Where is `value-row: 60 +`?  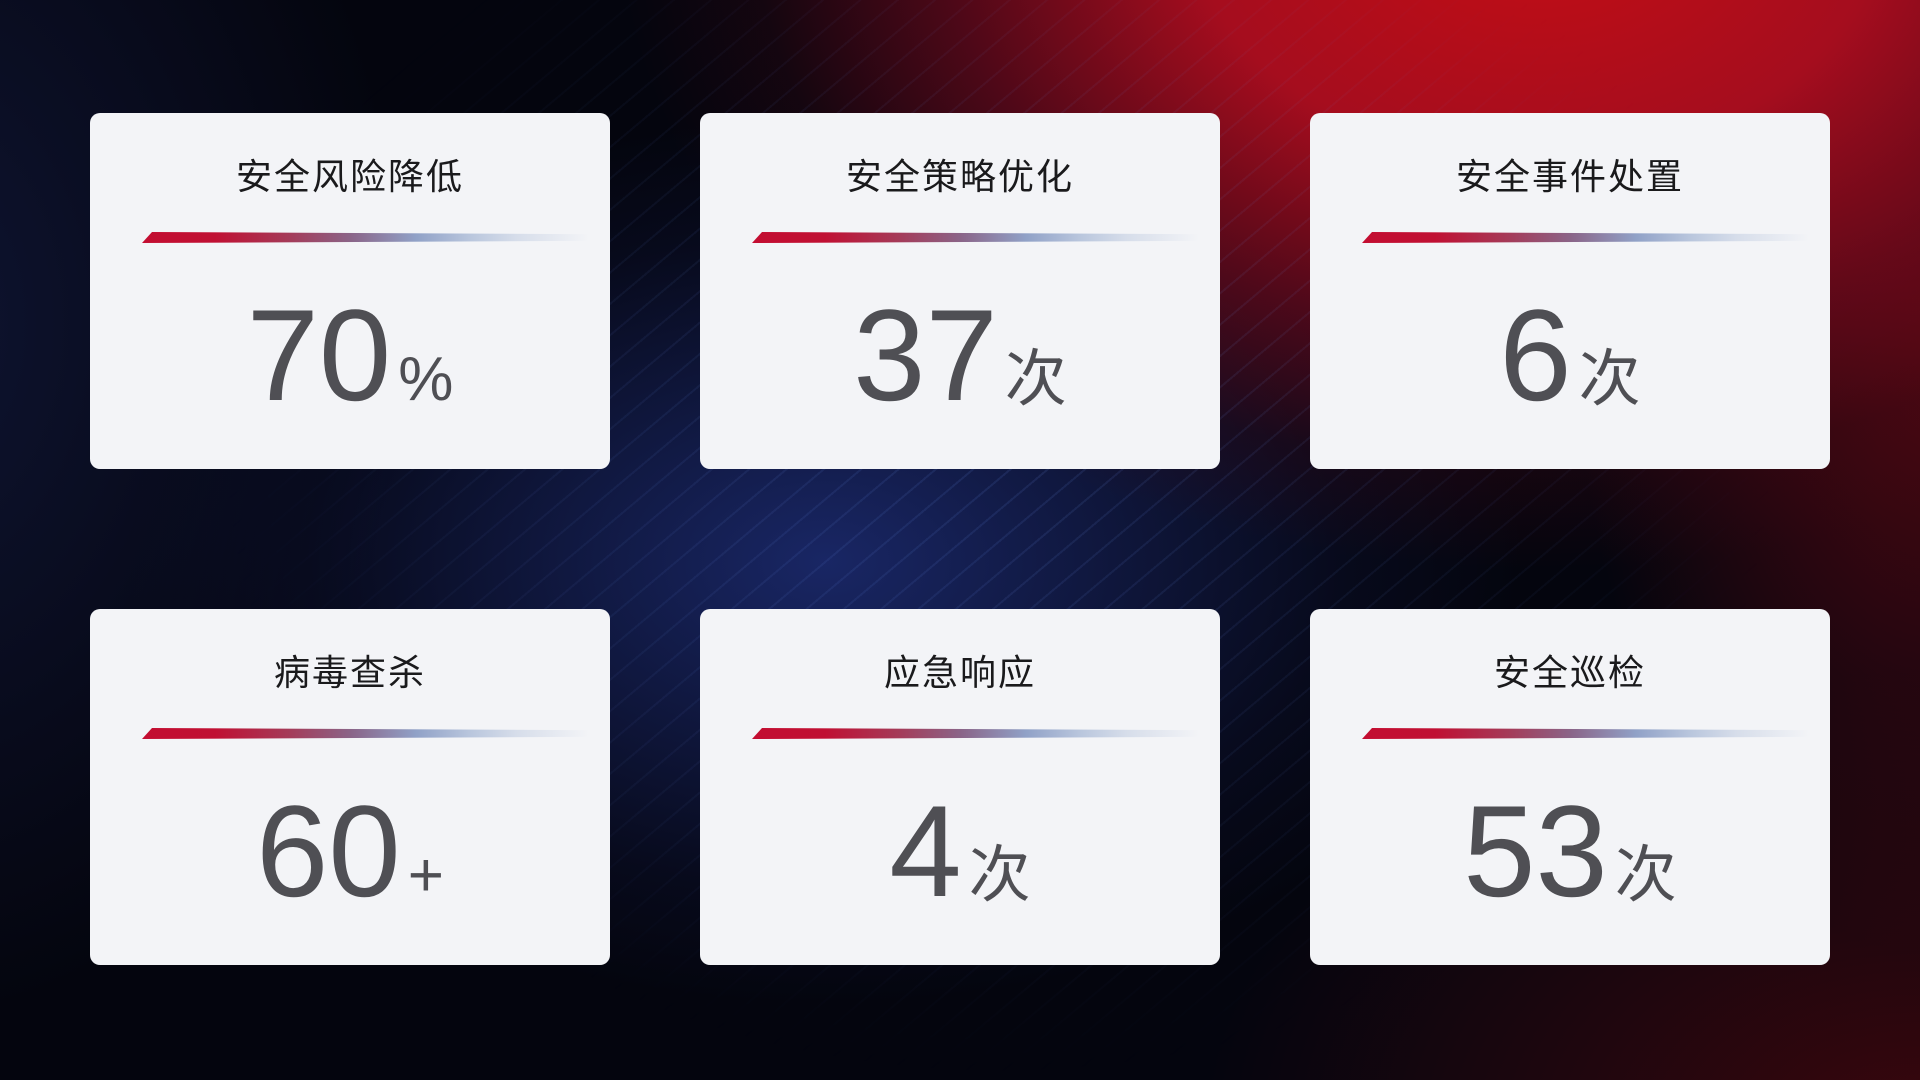
value-row: 60 + is located at coordinates (350, 851).